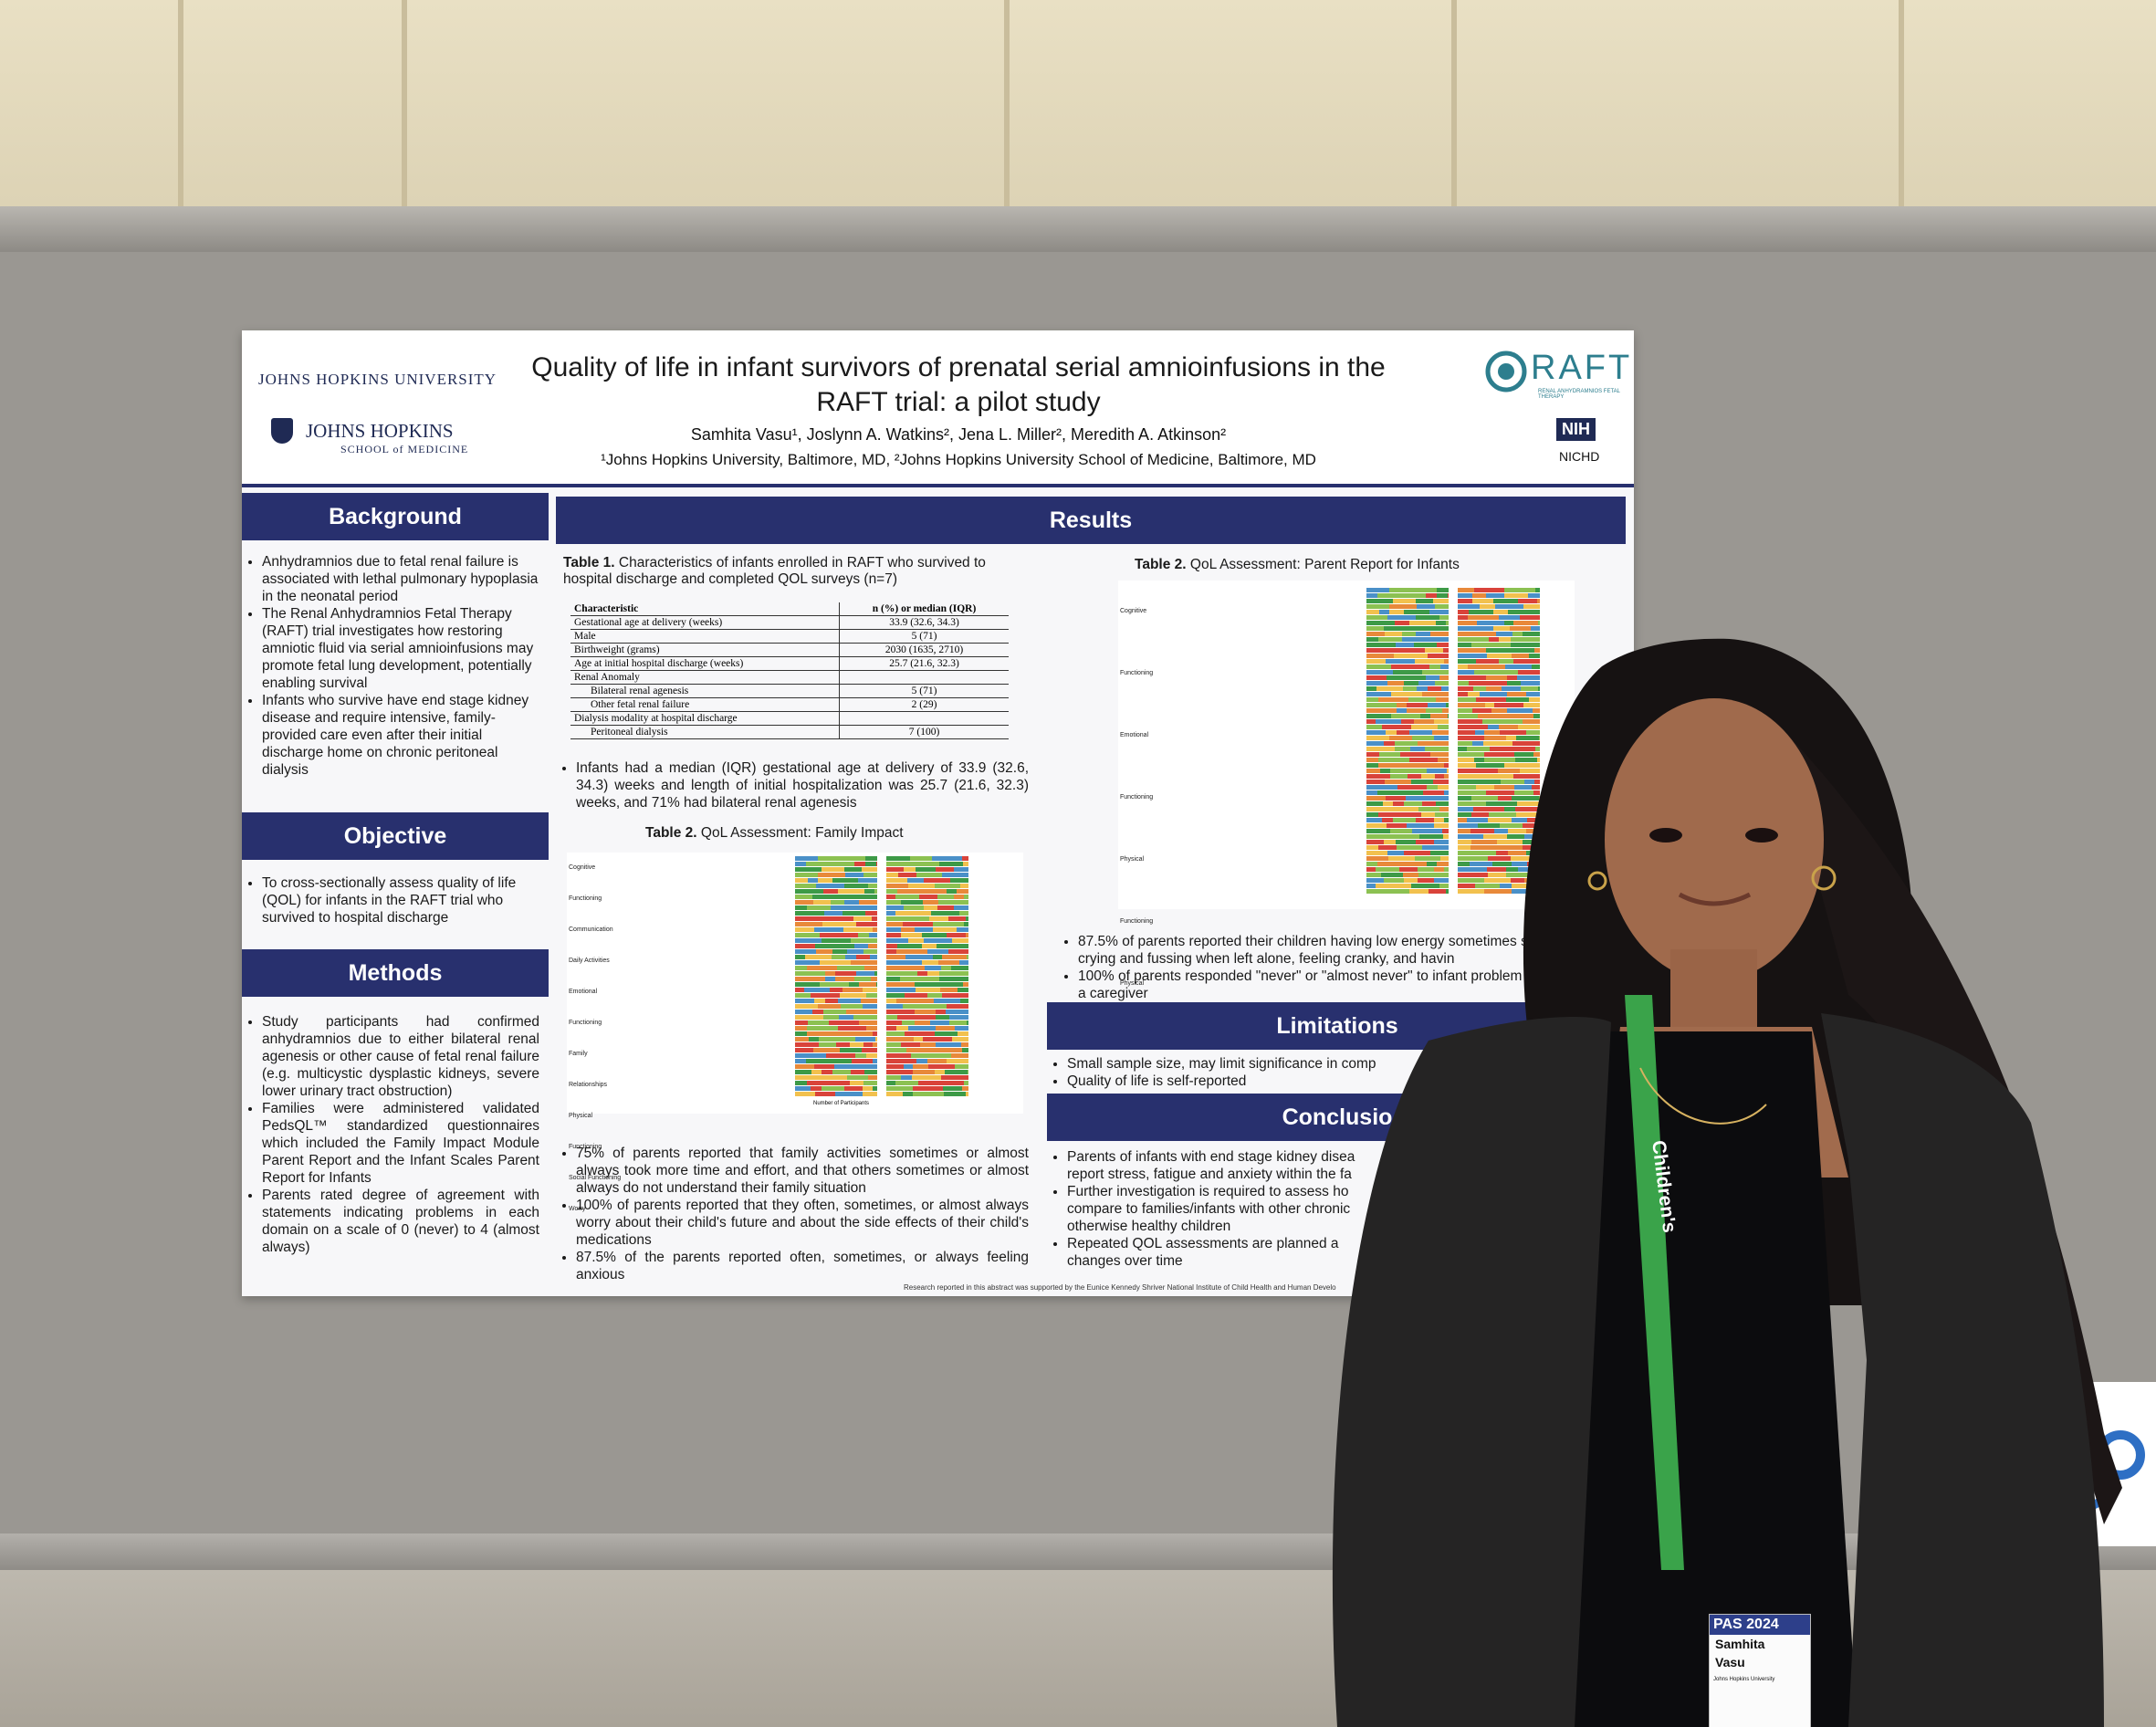 This screenshot has height=1727, width=2156. Describe the element at coordinates (380, 431) in the screenshot. I see `jhu-som-name: JOHNS HOPKINS` at that location.